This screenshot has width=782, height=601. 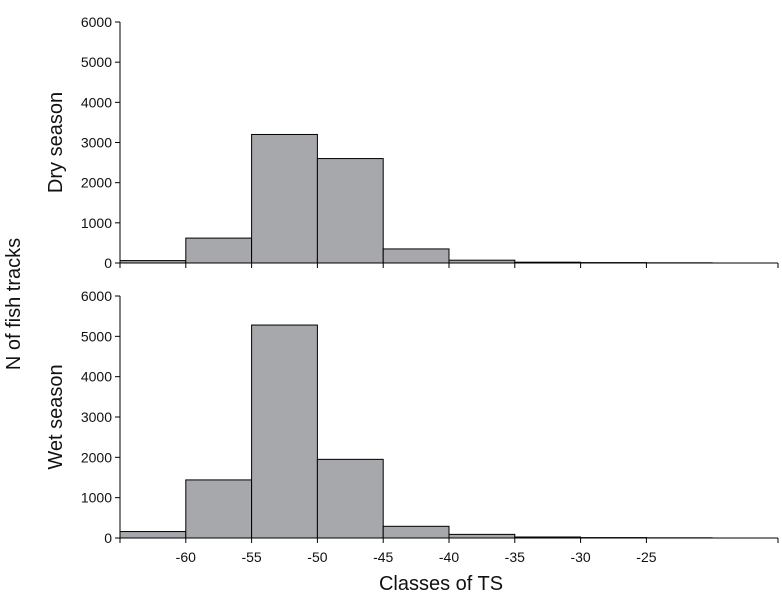 I want to click on x-tick-label: -25, so click(x=646, y=557).